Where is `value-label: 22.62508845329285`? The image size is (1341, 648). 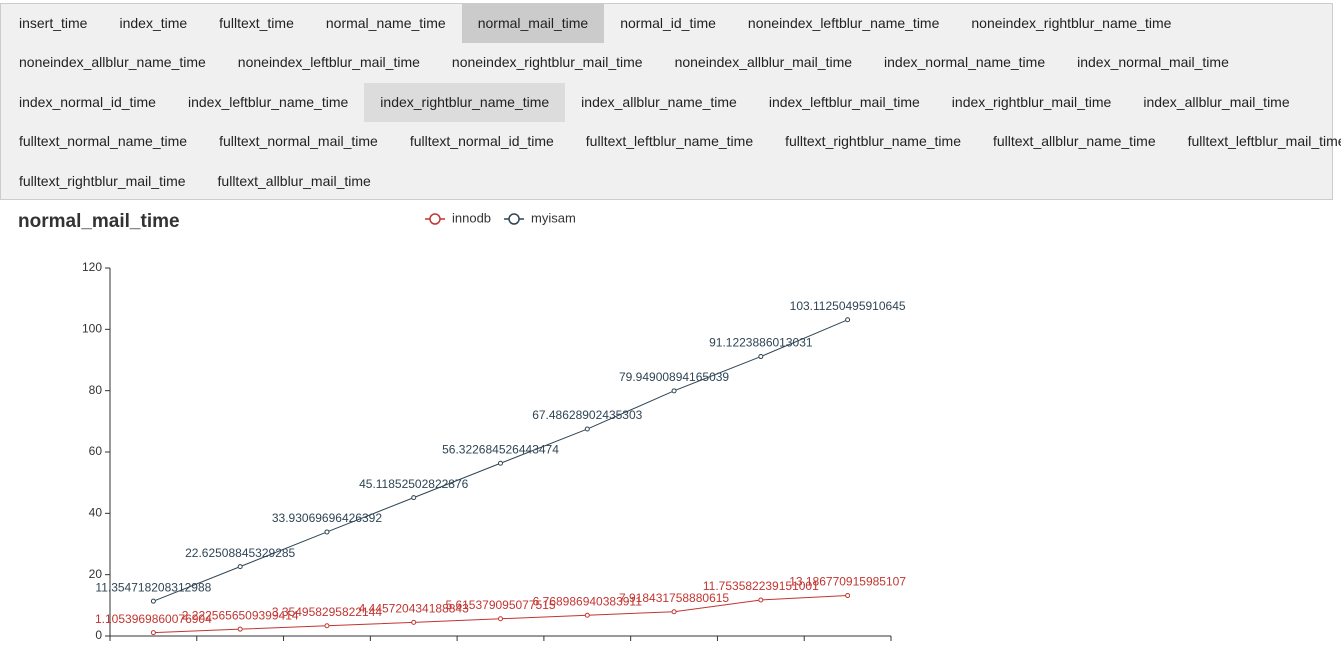
value-label: 22.62508845329285 is located at coordinates (240, 553).